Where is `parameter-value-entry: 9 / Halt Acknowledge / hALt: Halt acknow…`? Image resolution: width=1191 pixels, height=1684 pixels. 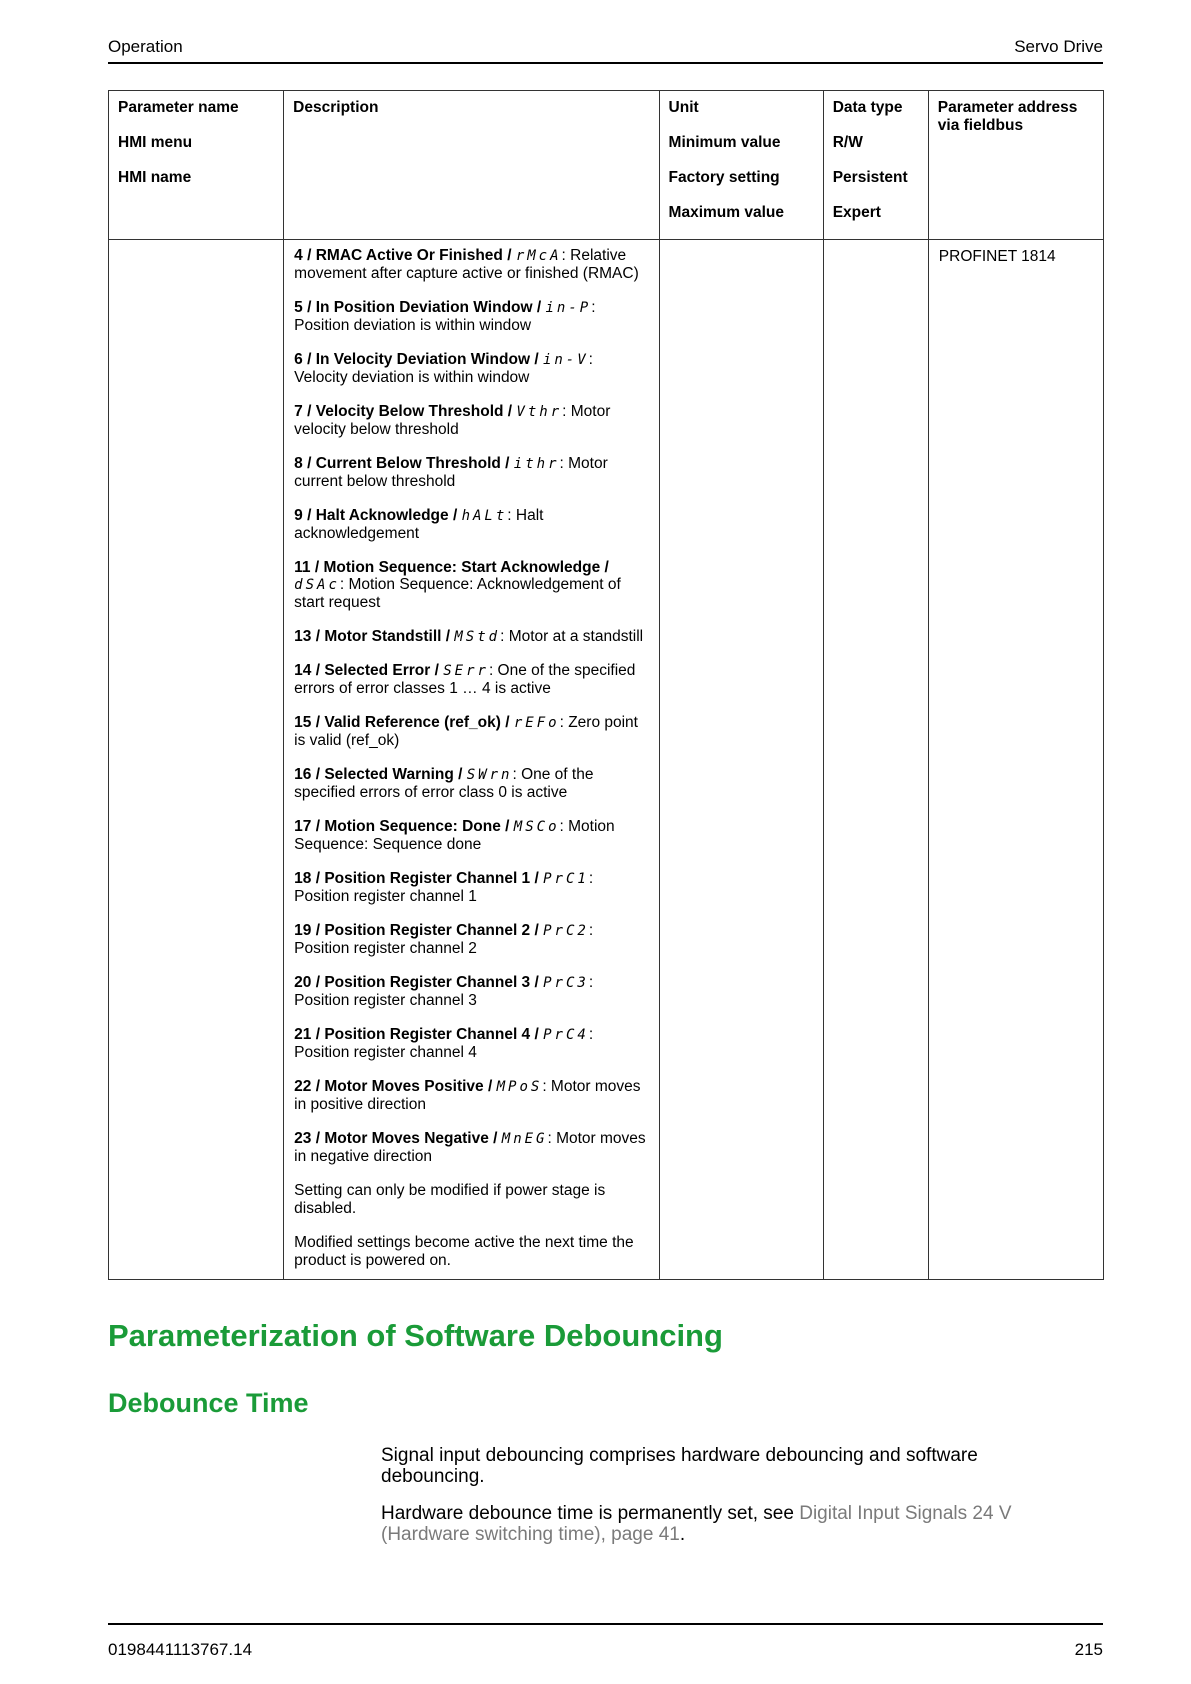 parameter-value-entry: 9 / Halt Acknowledge / hALt: Halt acknow… is located at coordinates (472, 525).